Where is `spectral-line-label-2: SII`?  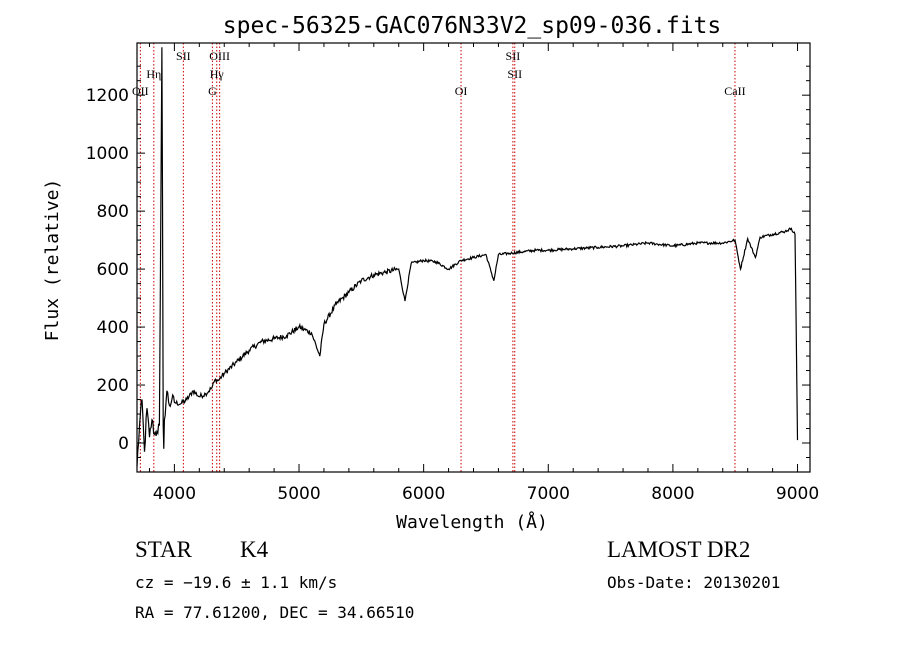 spectral-line-label-2: SII is located at coordinates (183, 56).